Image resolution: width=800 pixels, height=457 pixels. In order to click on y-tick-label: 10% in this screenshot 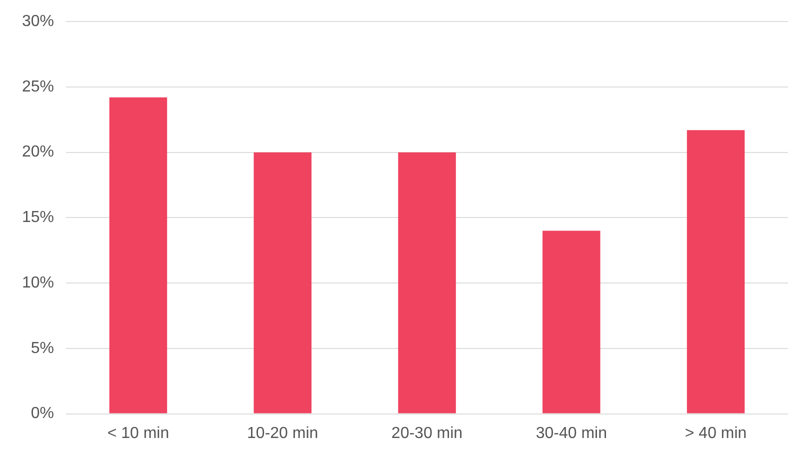, I will do `click(38, 283)`.